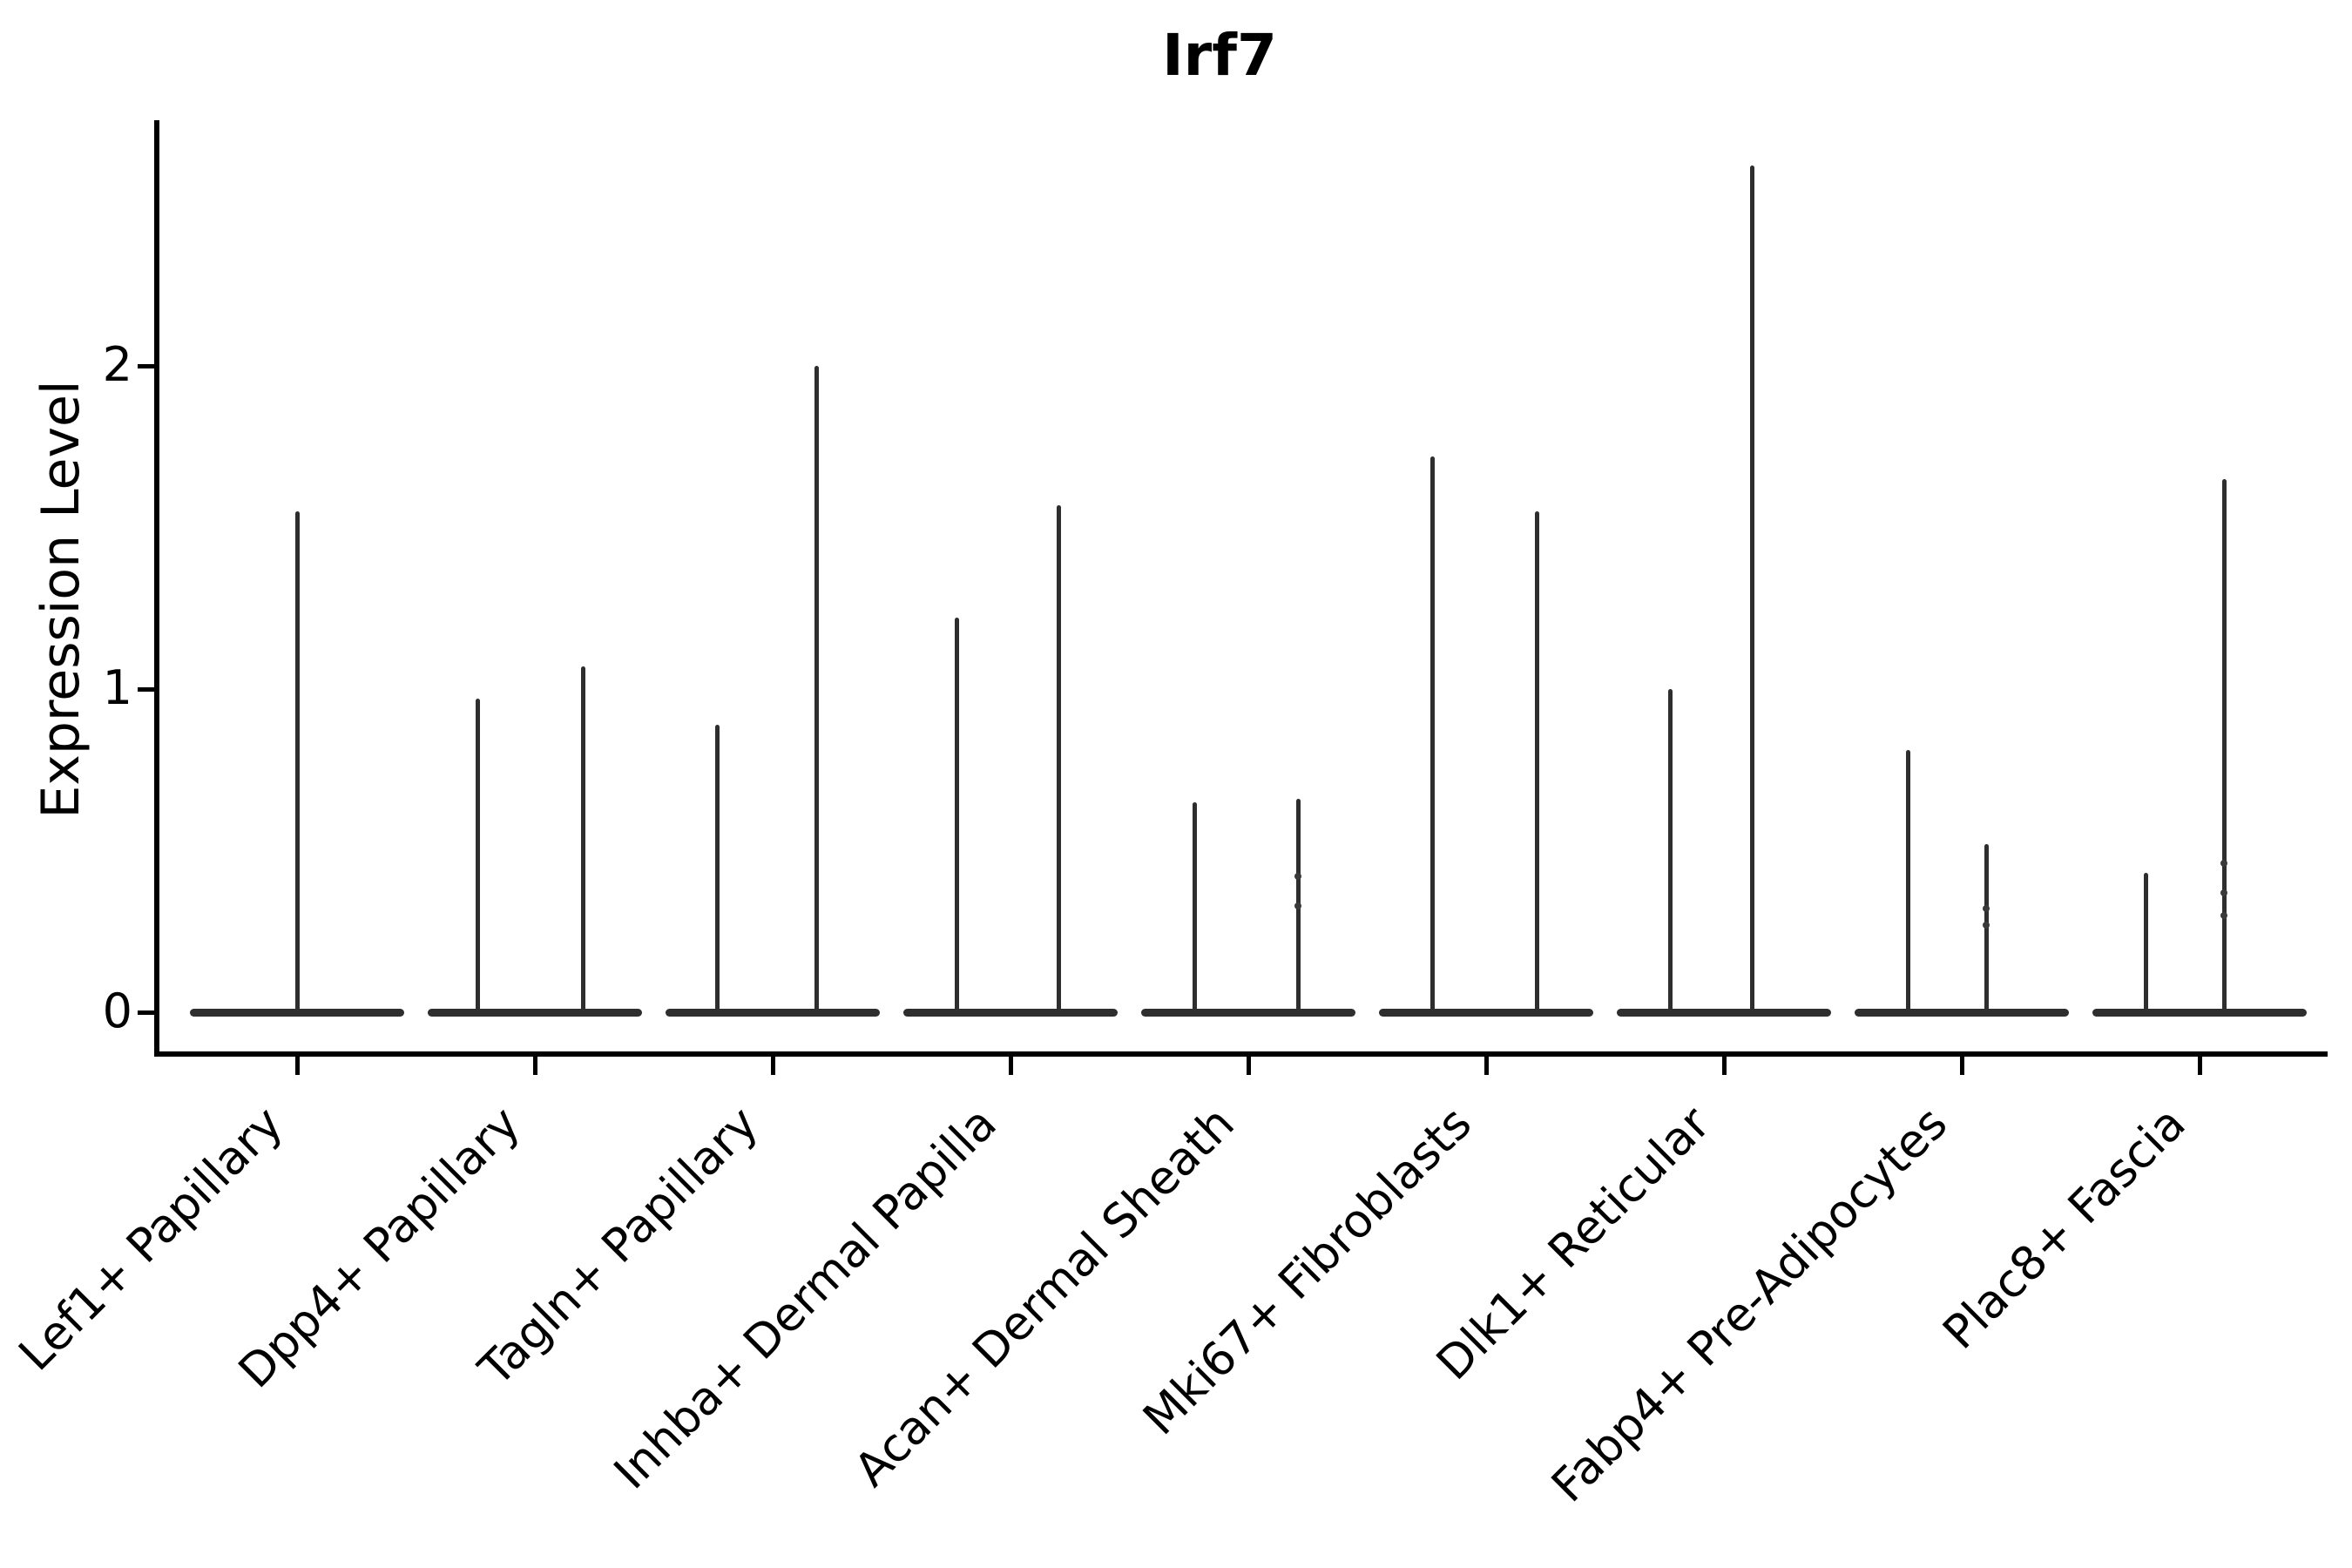 The width and height of the screenshot is (2352, 1568). Describe the element at coordinates (117, 364) in the screenshot. I see `y-tick-label: 2` at that location.